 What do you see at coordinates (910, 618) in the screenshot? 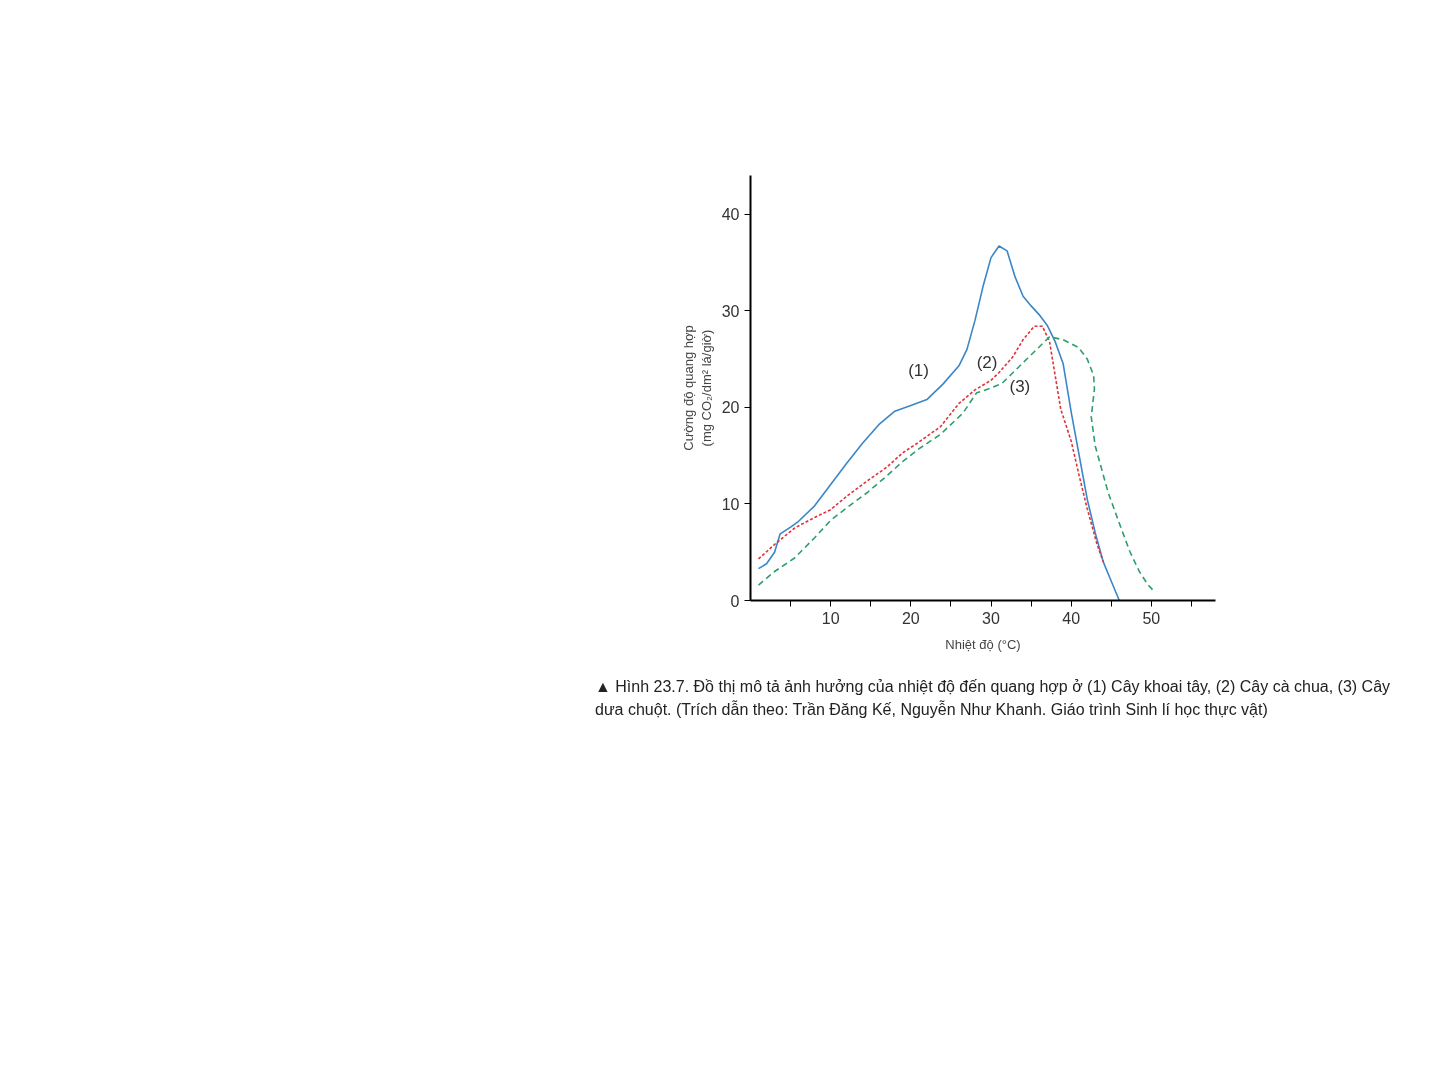
I see `x-tick-label: 20` at bounding box center [910, 618].